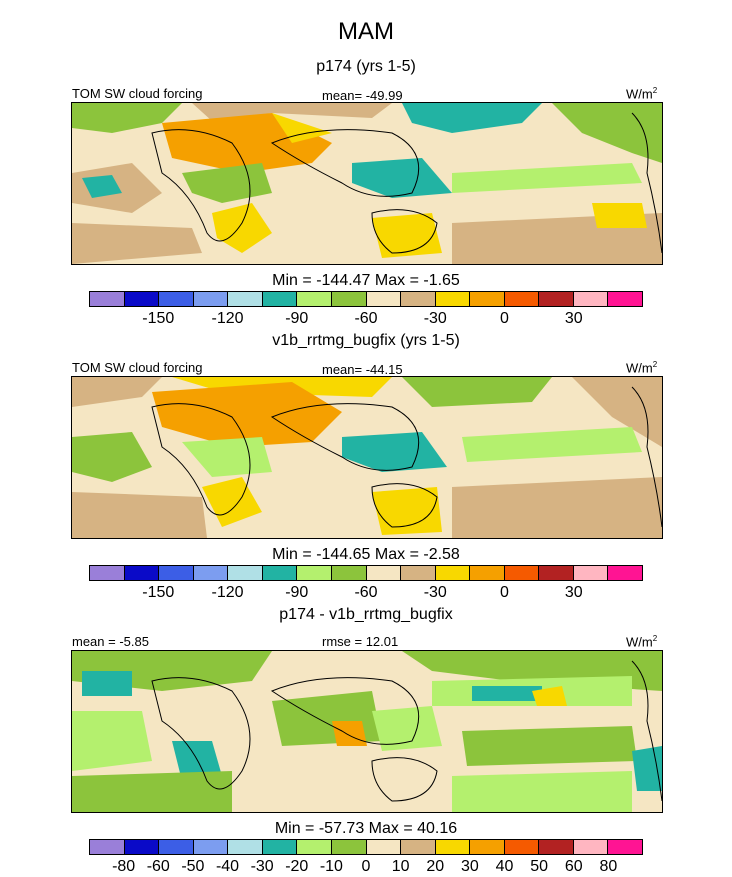 The height and width of the screenshot is (877, 732). Describe the element at coordinates (193, 866) in the screenshot. I see `colorbar-tick-label: -50` at that location.